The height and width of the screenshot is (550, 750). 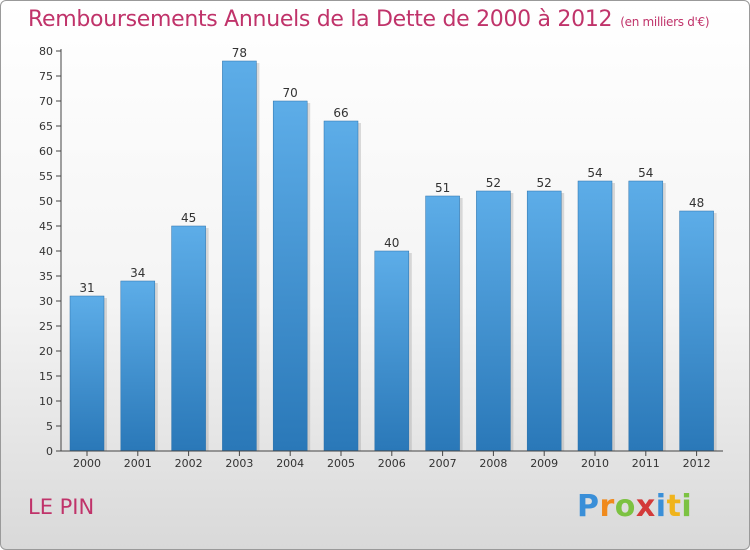 What do you see at coordinates (341, 463) in the screenshot?
I see `x-tick-label: 2005` at bounding box center [341, 463].